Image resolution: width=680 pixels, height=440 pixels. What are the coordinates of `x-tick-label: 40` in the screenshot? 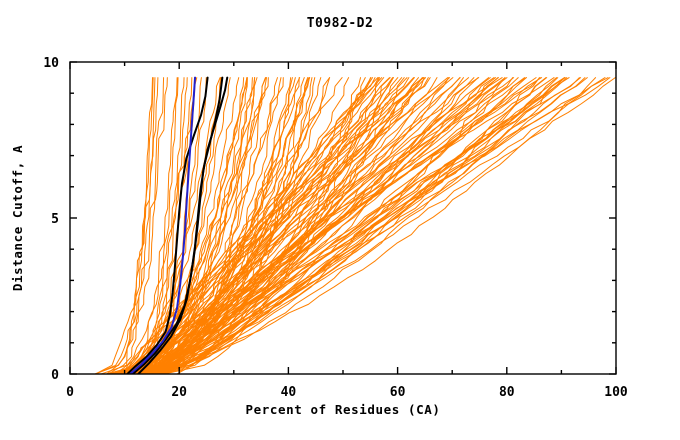 It's located at (289, 392).